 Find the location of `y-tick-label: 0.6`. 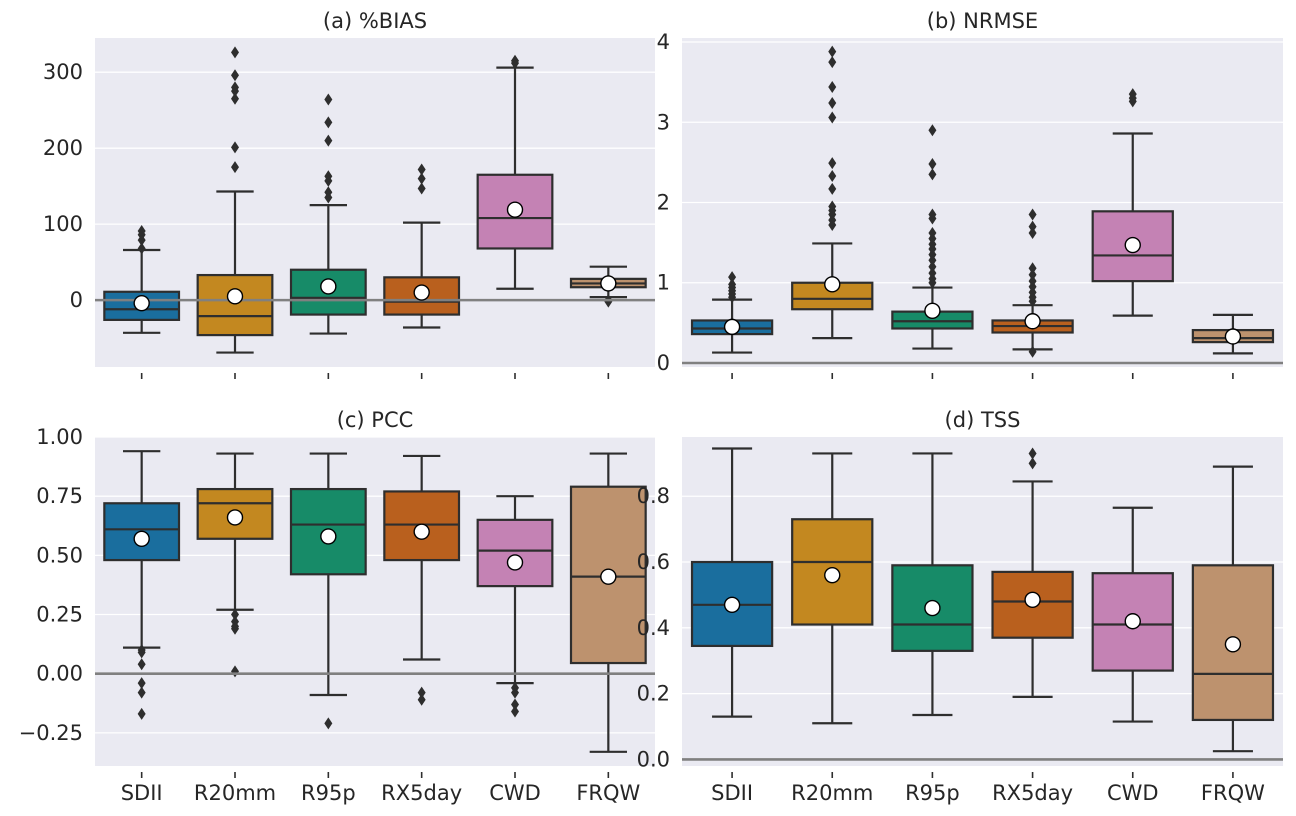

y-tick-label: 0.6 is located at coordinates (653, 562).